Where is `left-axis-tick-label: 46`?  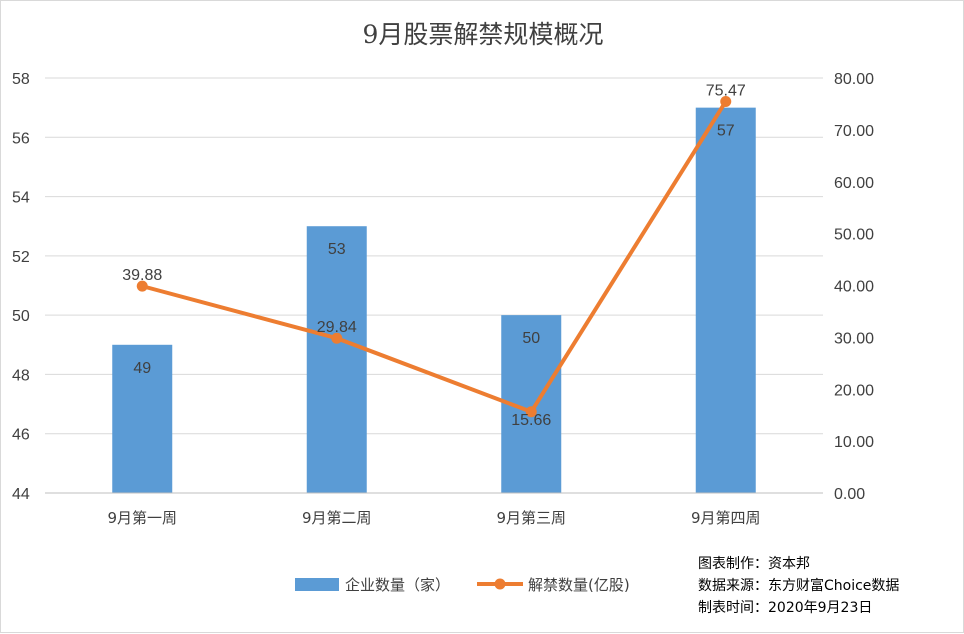 left-axis-tick-label: 46 is located at coordinates (21, 435).